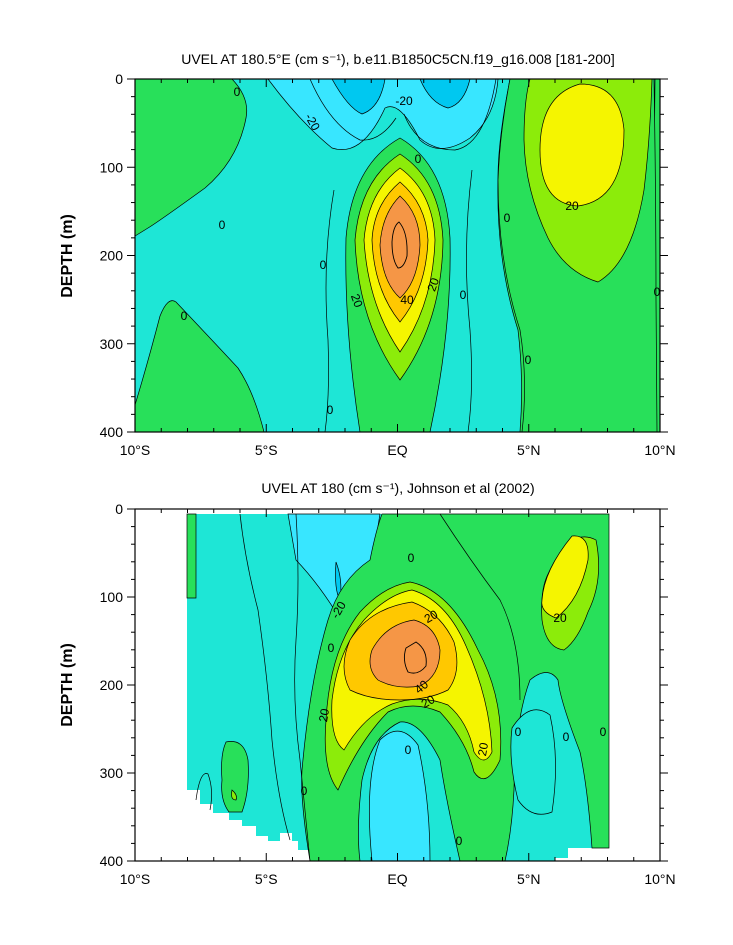  I want to click on top-fill-strong-negative-west, so click(358, 97).